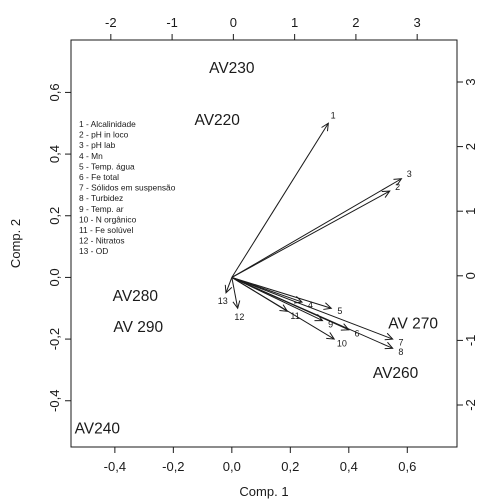 The width and height of the screenshot is (488, 499). Describe the element at coordinates (290, 466) in the screenshot. I see `x-tick-label: 0,2` at that location.